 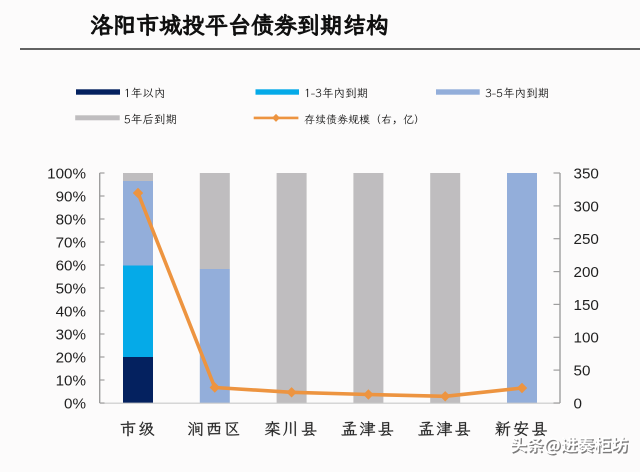 I want to click on svg-text: 250, so click(x=586, y=239).